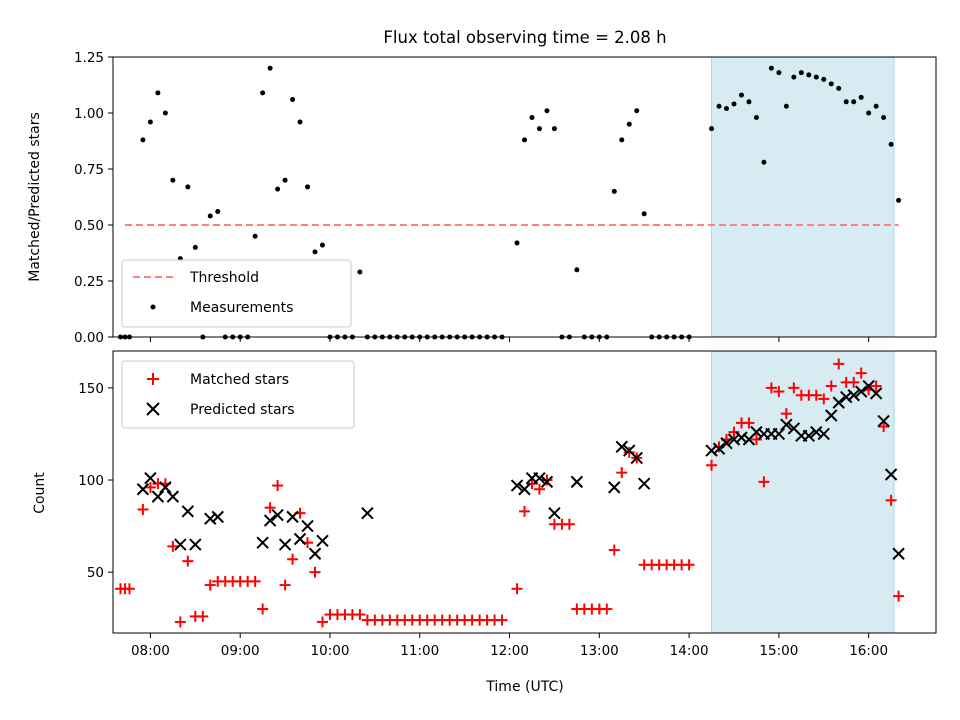  Describe the element at coordinates (150, 651) in the screenshot. I see `bottom-x-tick-label: 08:00` at that location.